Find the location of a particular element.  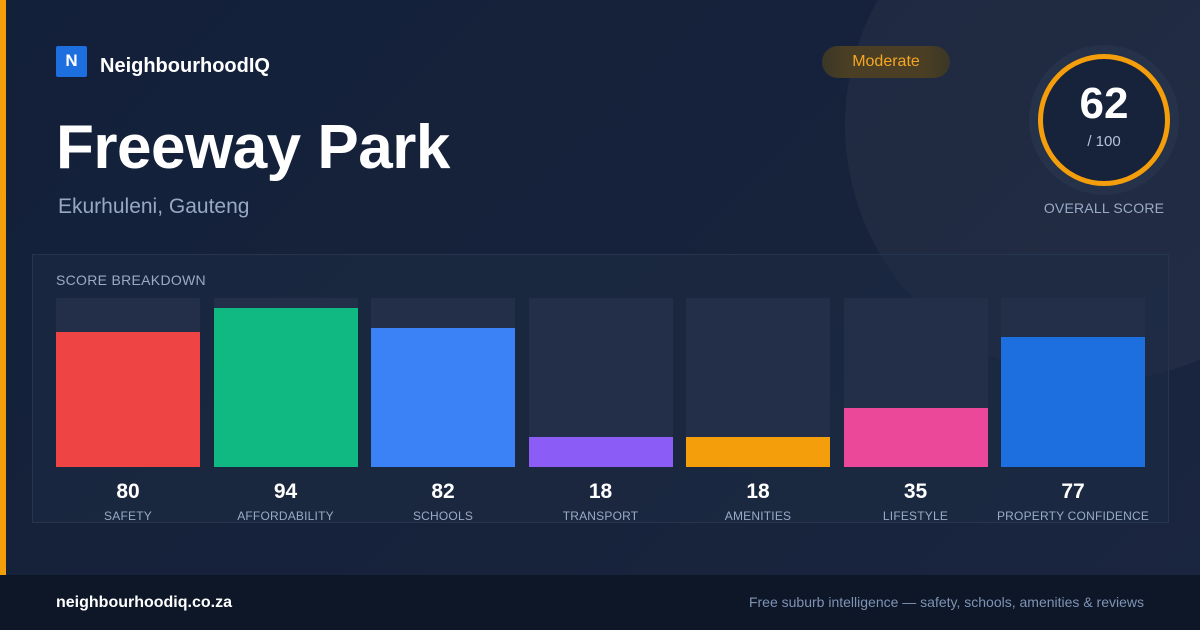

bar-value: 94 is located at coordinates (285, 491).